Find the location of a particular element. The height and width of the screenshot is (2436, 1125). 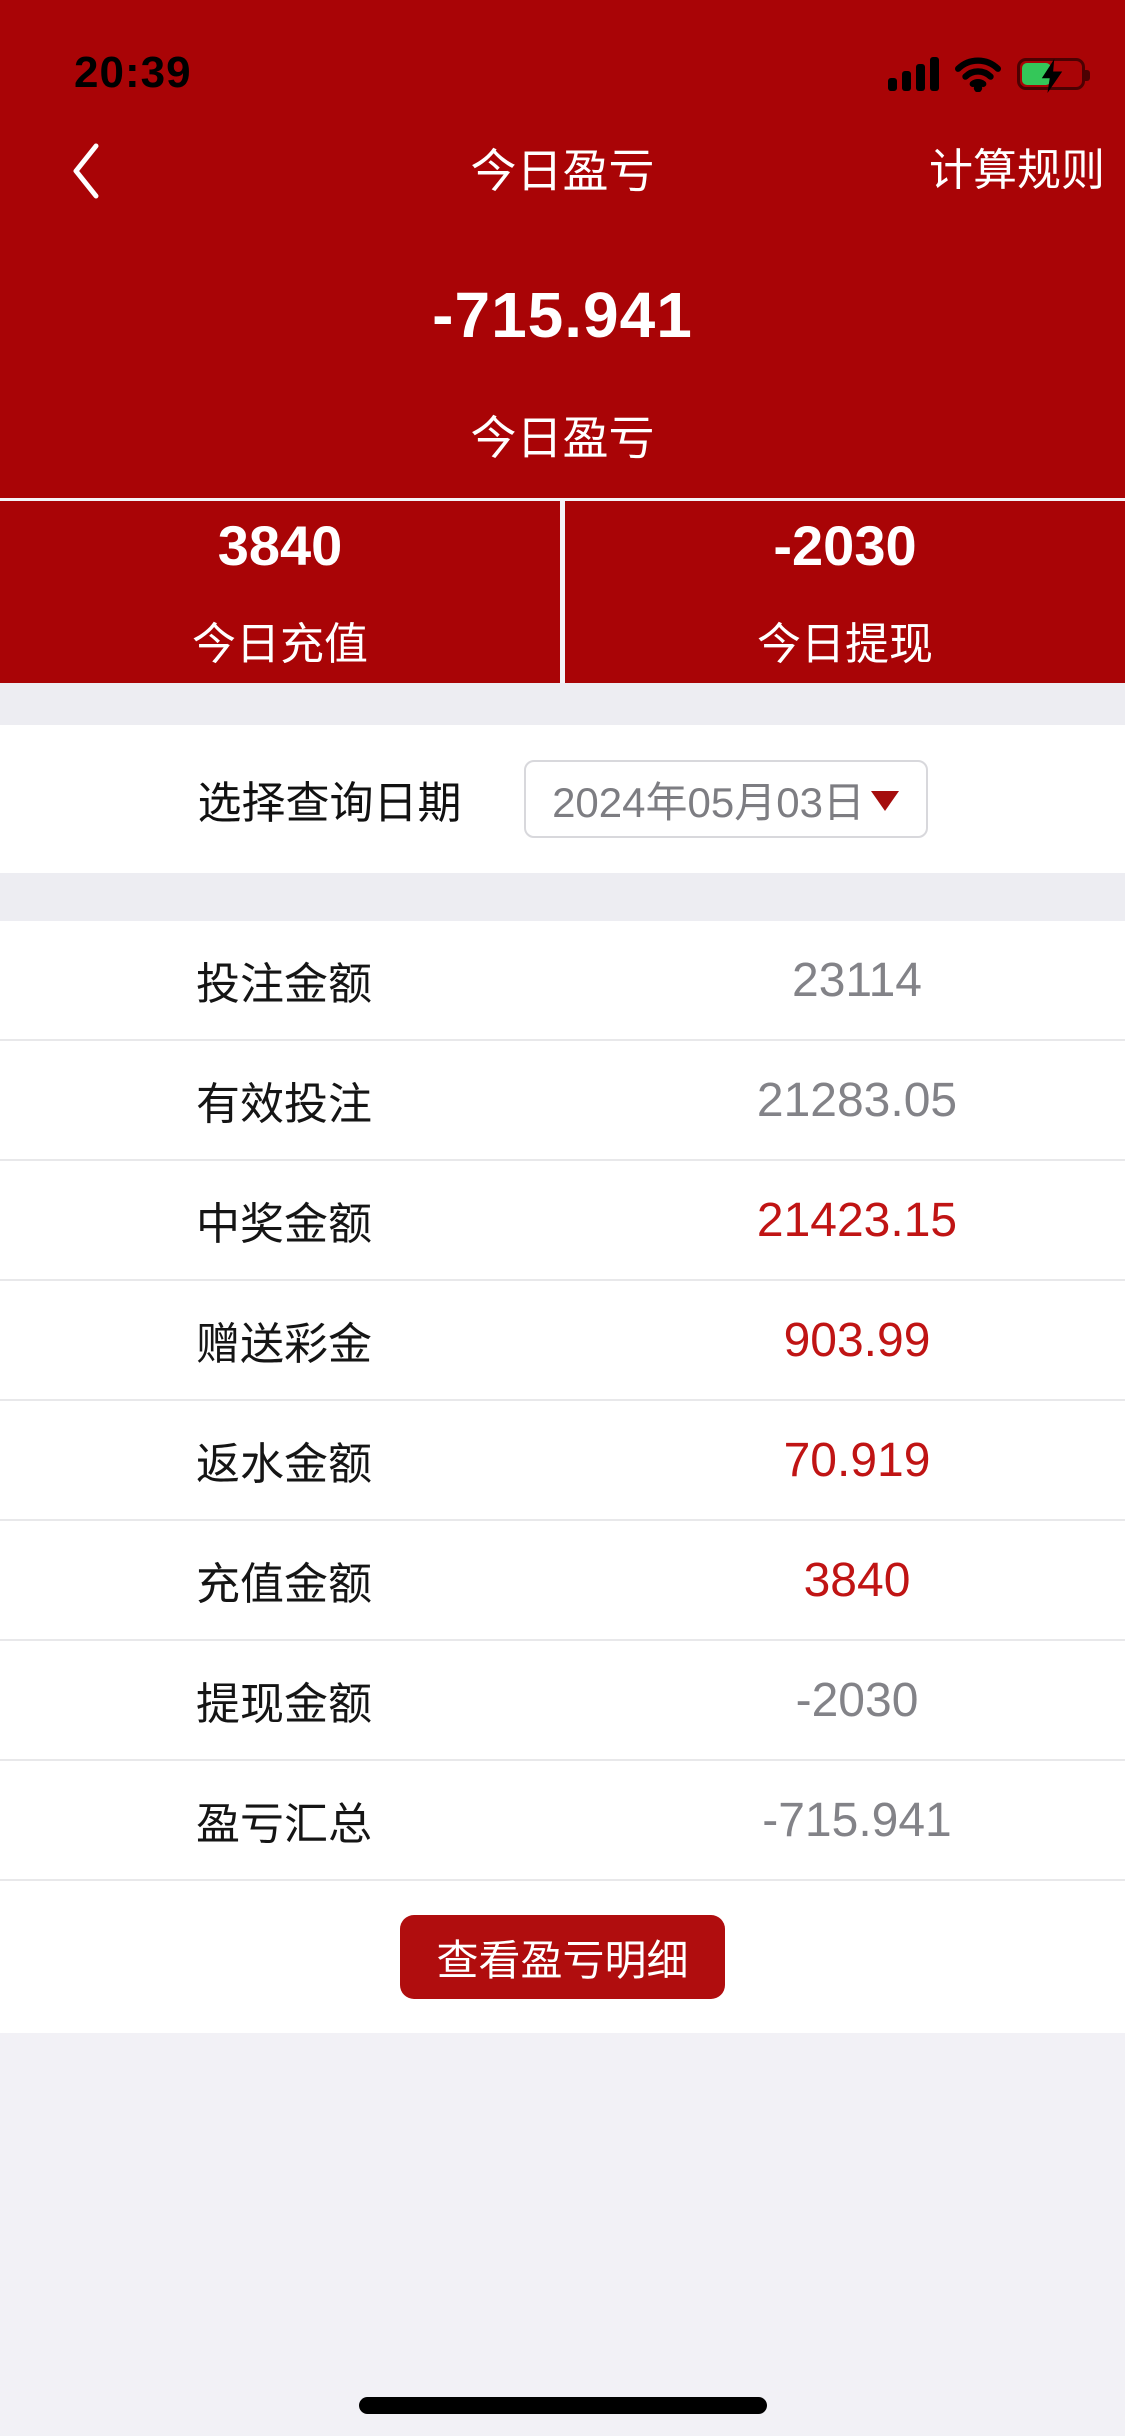

chevron-left-icon is located at coordinates (86, 171).